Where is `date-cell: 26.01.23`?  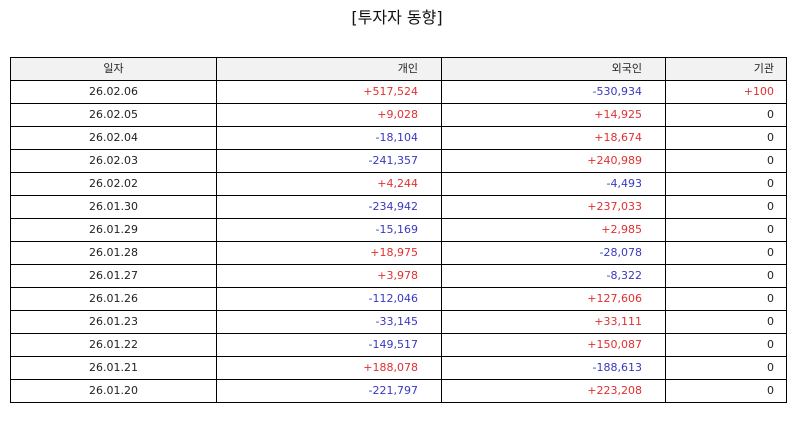 date-cell: 26.01.23 is located at coordinates (113, 322).